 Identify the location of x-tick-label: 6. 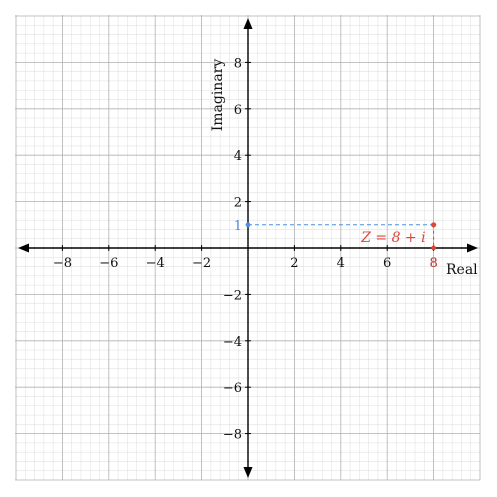
(387, 263).